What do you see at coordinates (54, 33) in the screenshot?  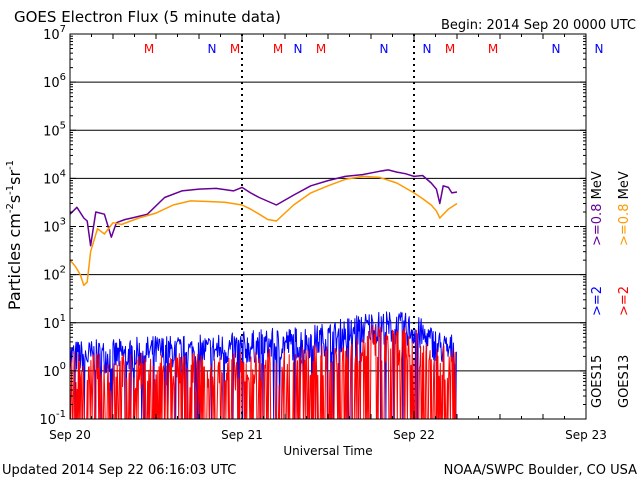 I see `y-tick-label: 10⁷` at bounding box center [54, 33].